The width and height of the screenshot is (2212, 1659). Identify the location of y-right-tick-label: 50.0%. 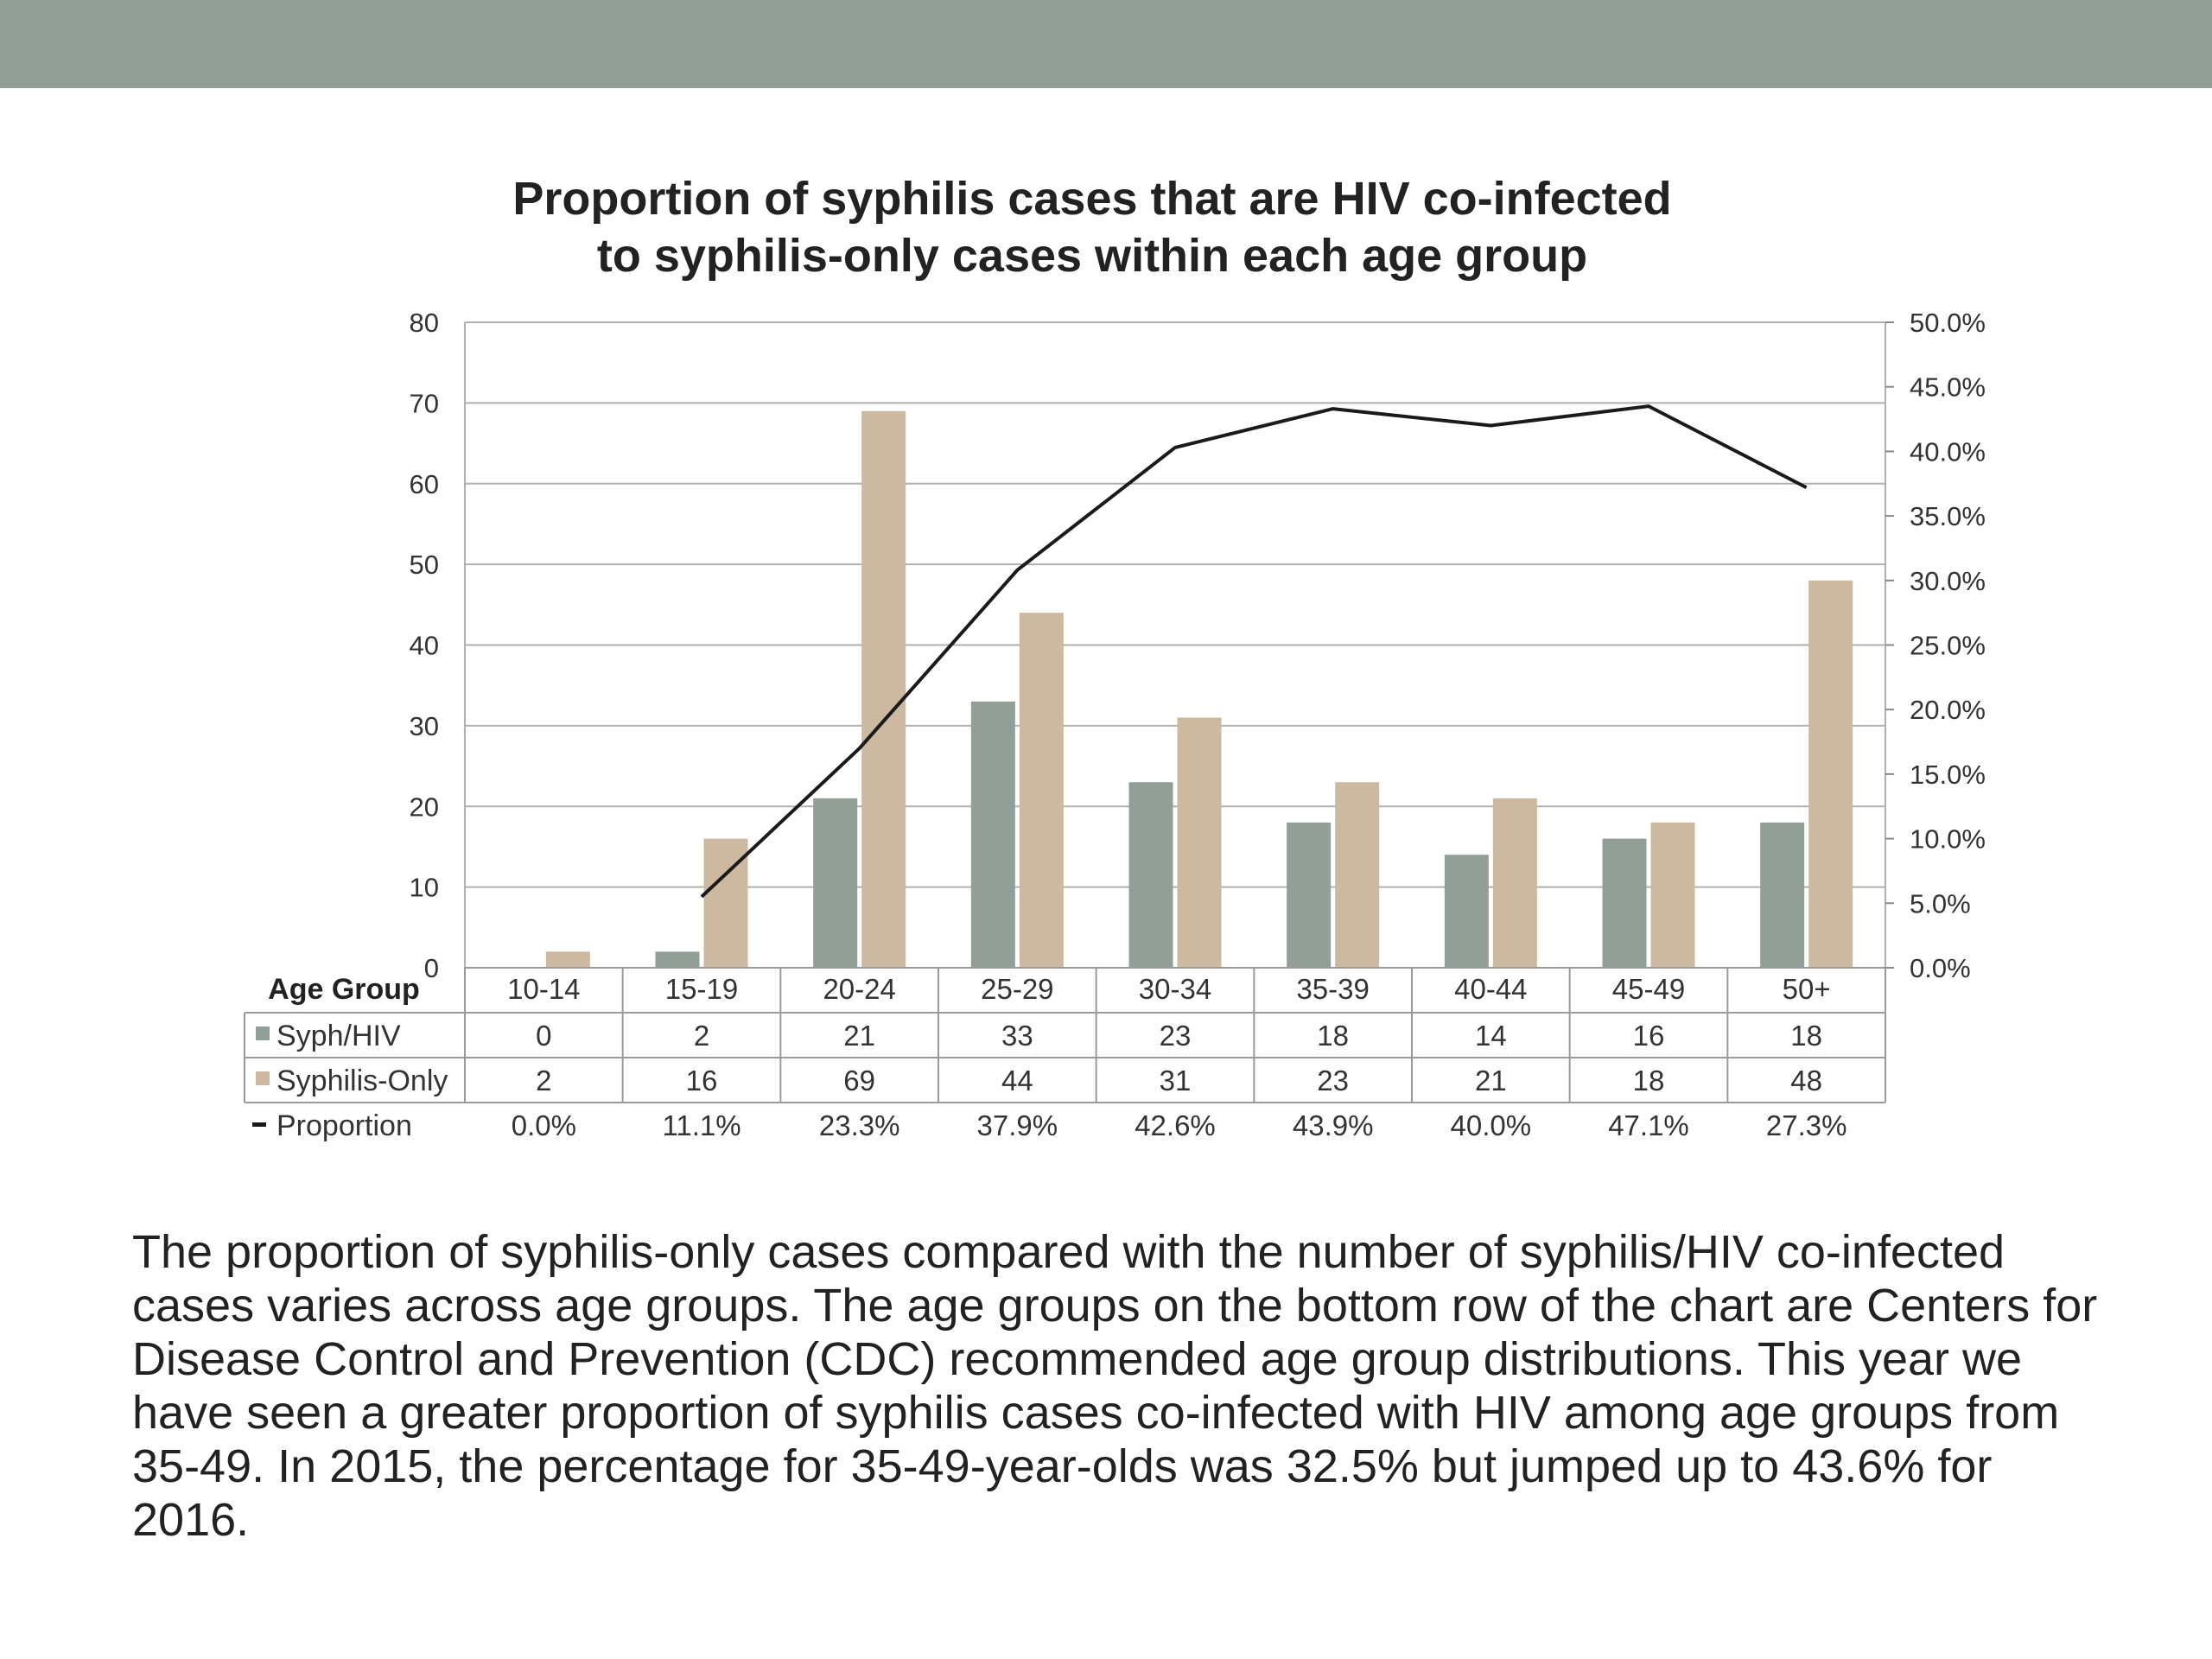
(1948, 323).